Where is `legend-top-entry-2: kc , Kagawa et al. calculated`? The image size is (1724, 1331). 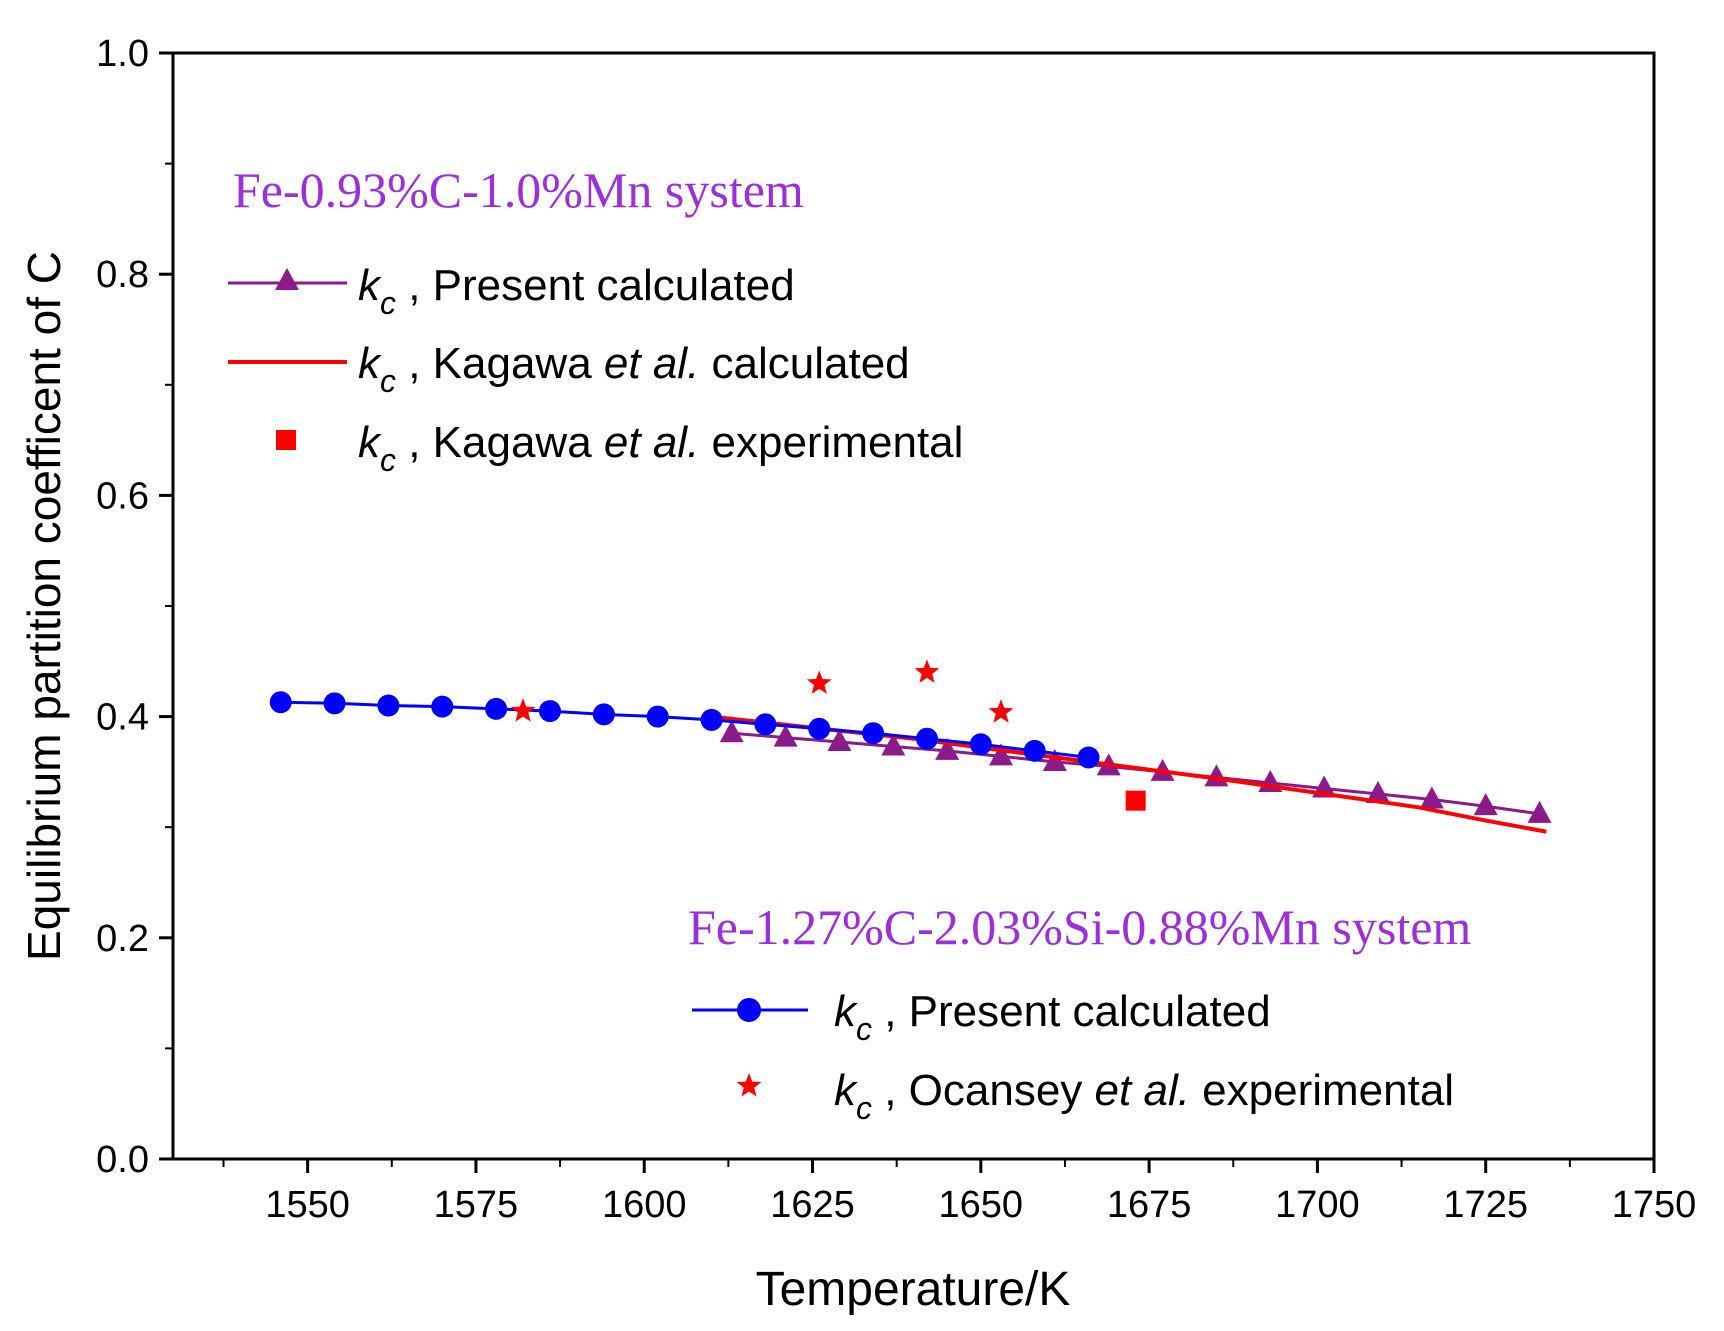 legend-top-entry-2: kc , Kagawa et al. calculated is located at coordinates (569, 369).